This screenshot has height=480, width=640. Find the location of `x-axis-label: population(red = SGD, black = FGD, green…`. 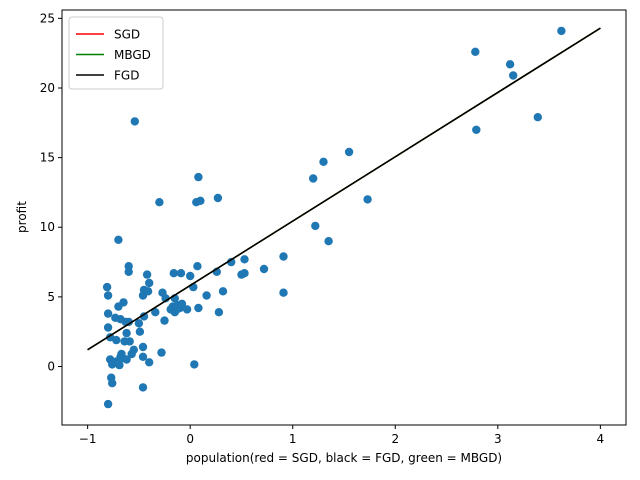

x-axis-label: population(red = SGD, black = FGD, green… is located at coordinates (344, 458).